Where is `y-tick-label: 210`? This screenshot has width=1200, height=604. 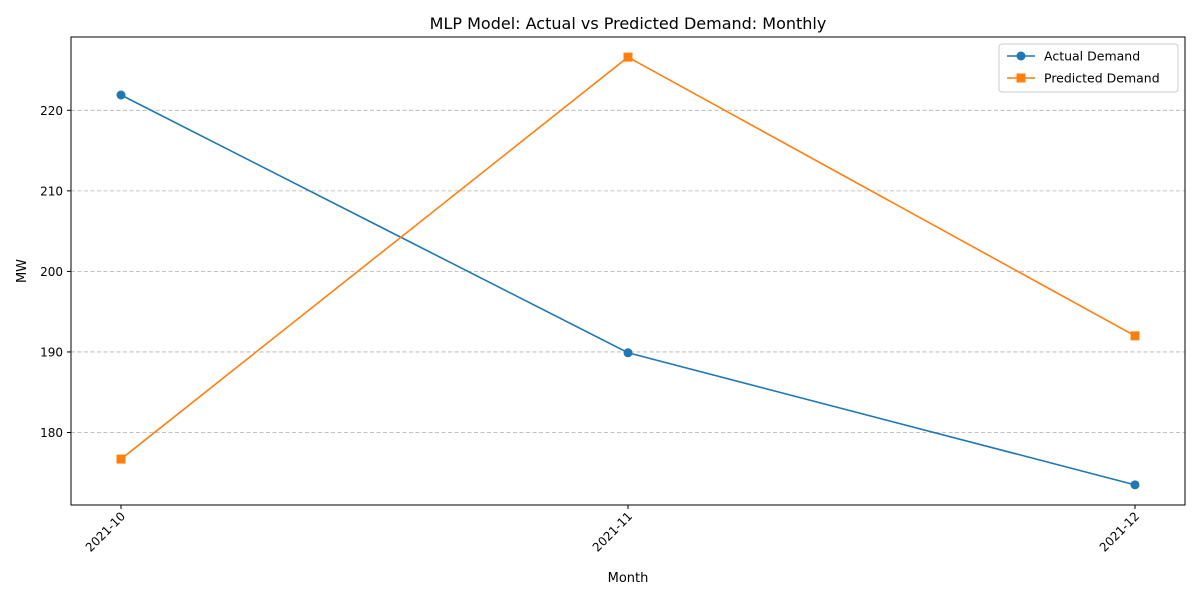 y-tick-label: 210 is located at coordinates (51, 191).